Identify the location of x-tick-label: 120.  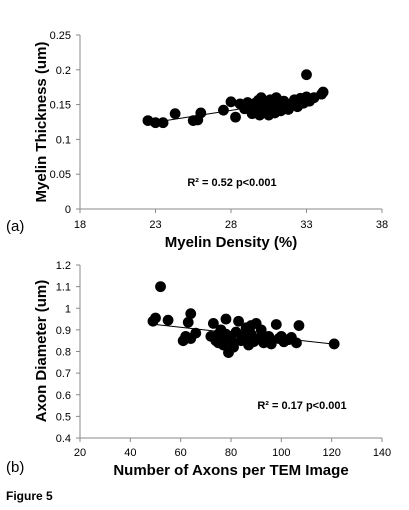
(331, 453).